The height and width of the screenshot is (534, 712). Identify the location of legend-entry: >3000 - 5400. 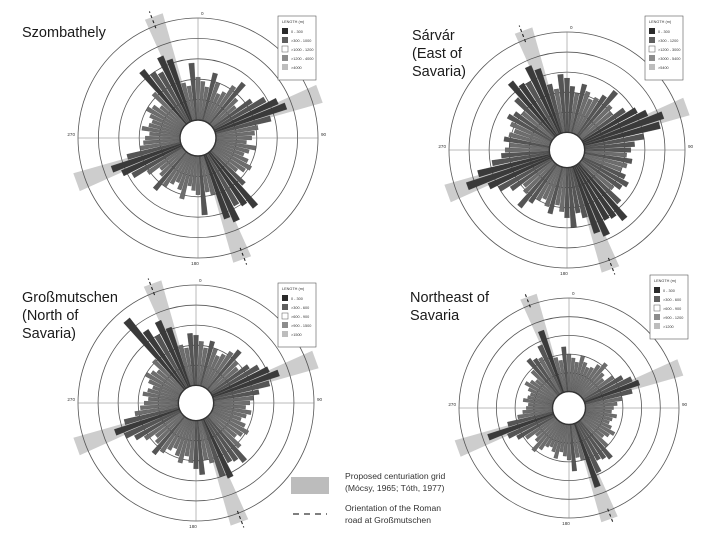
(669, 59).